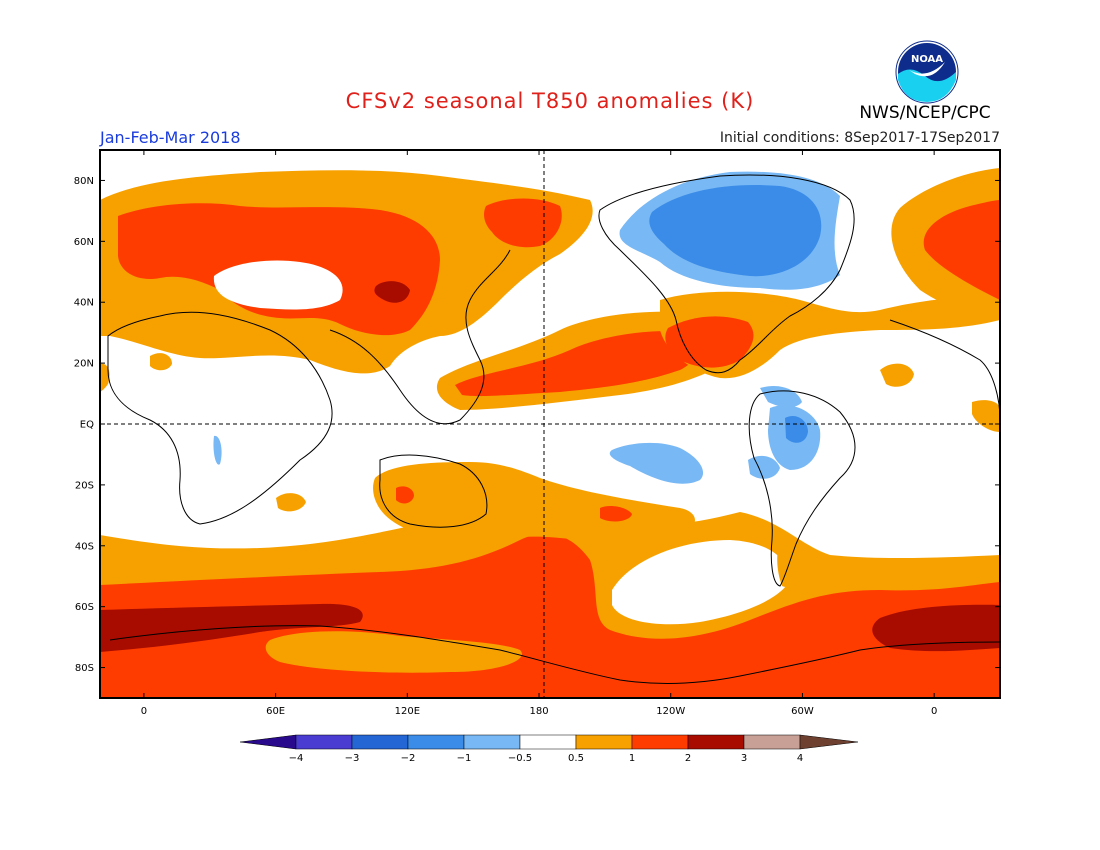 The image size is (1100, 850). What do you see at coordinates (576, 758) in the screenshot?
I see `colorbar-tick-label: 0.5` at bounding box center [576, 758].